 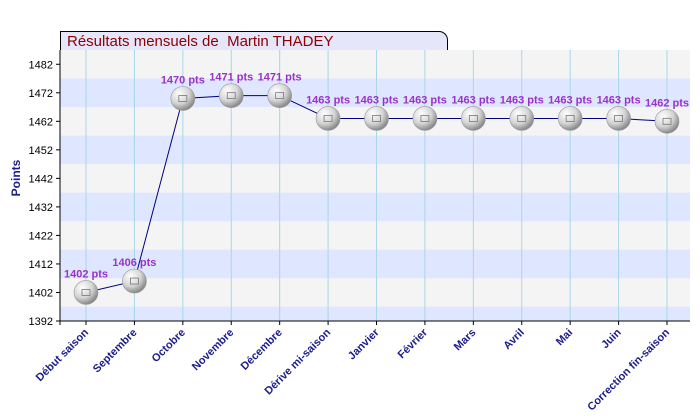 I want to click on y-tick-label: 1402, so click(x=41, y=293).